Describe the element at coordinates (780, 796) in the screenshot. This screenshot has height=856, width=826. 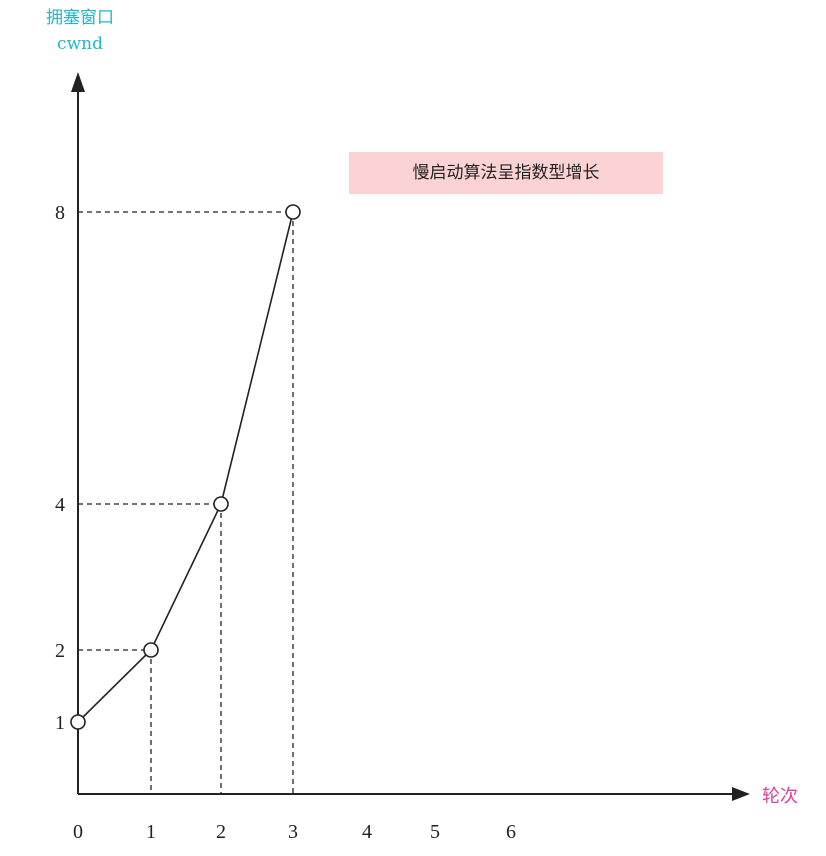
I see `x-axis-label: 轮次` at that location.